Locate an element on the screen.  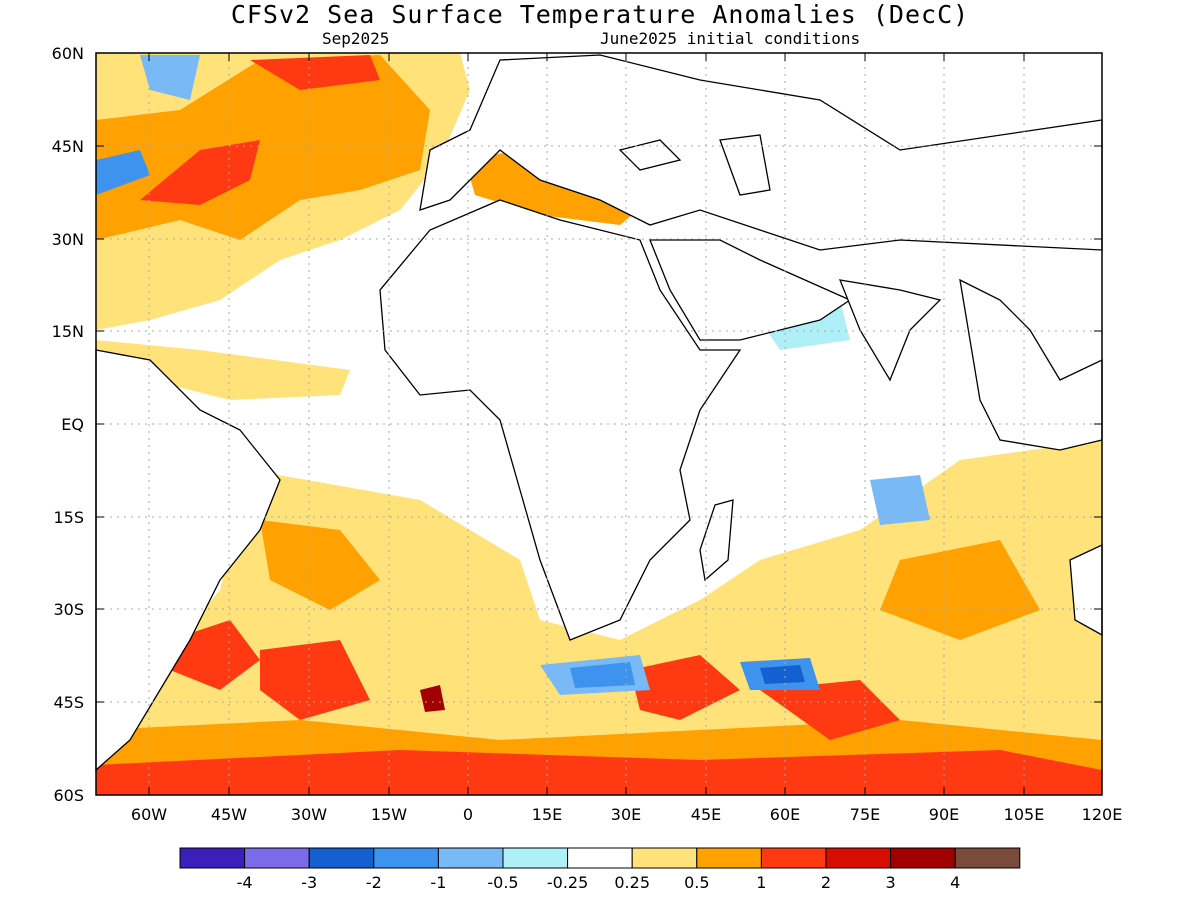
longitude-label: 45W is located at coordinates (229, 814).